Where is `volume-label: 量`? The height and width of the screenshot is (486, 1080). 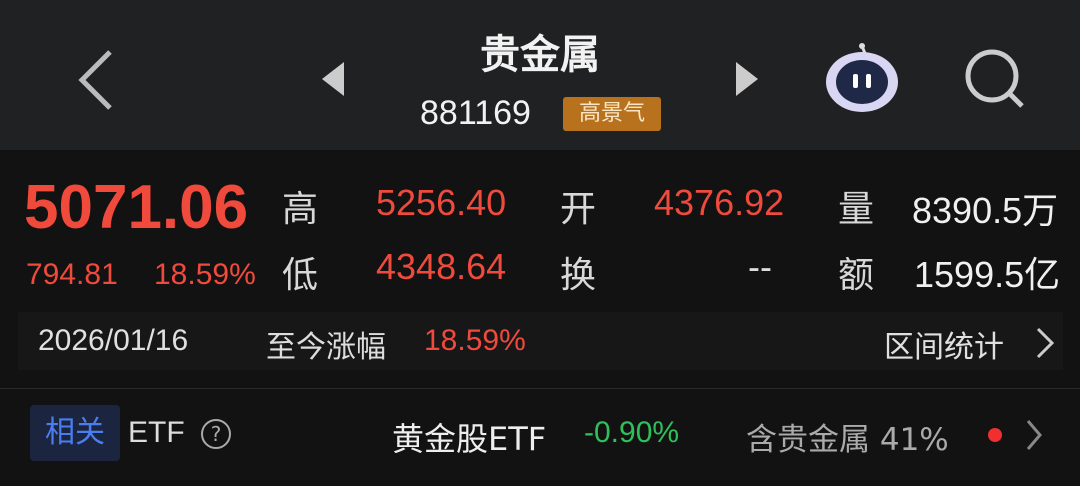
volume-label: 量 is located at coordinates (856, 209).